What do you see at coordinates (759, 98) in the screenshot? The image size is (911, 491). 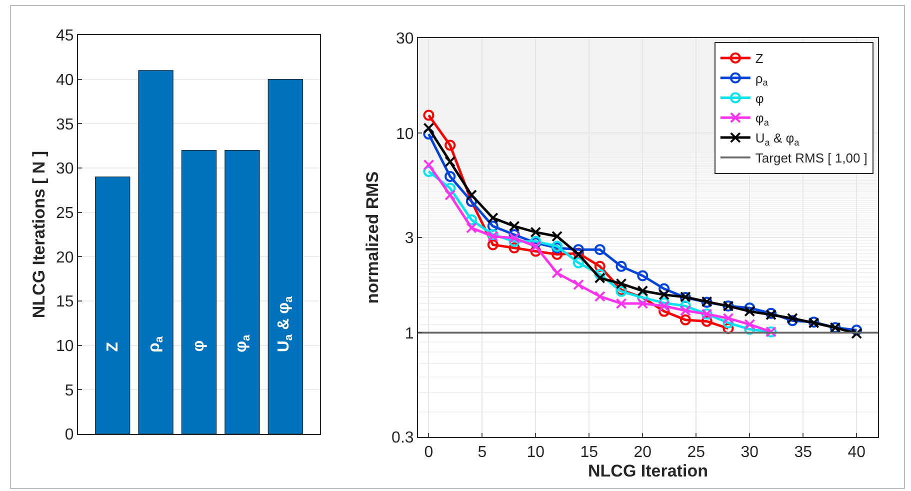 I see `legend-label: φ` at bounding box center [759, 98].